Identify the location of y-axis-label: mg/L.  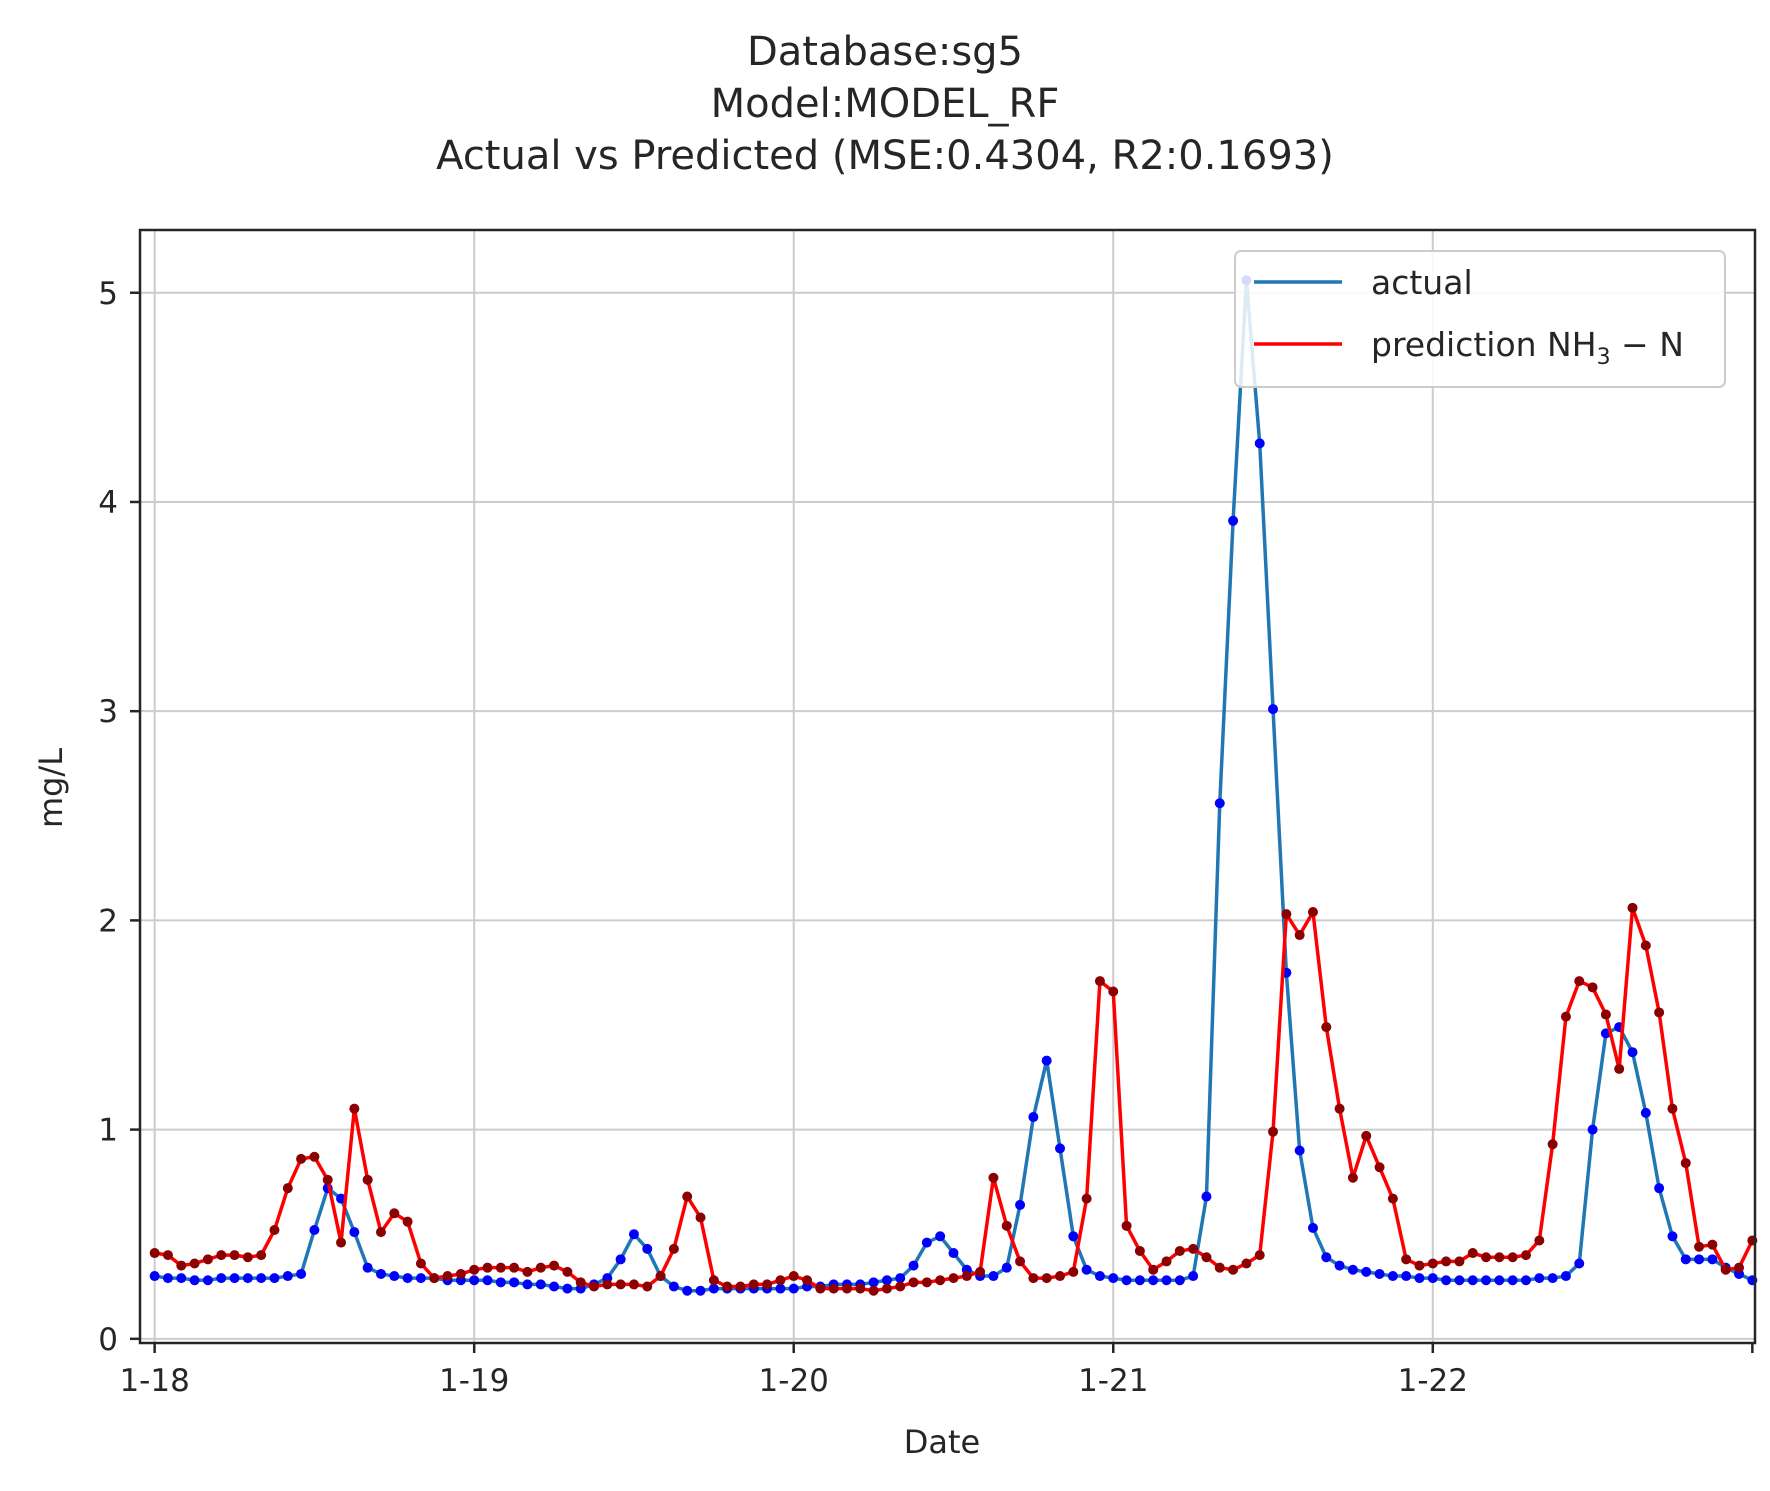
(51, 788).